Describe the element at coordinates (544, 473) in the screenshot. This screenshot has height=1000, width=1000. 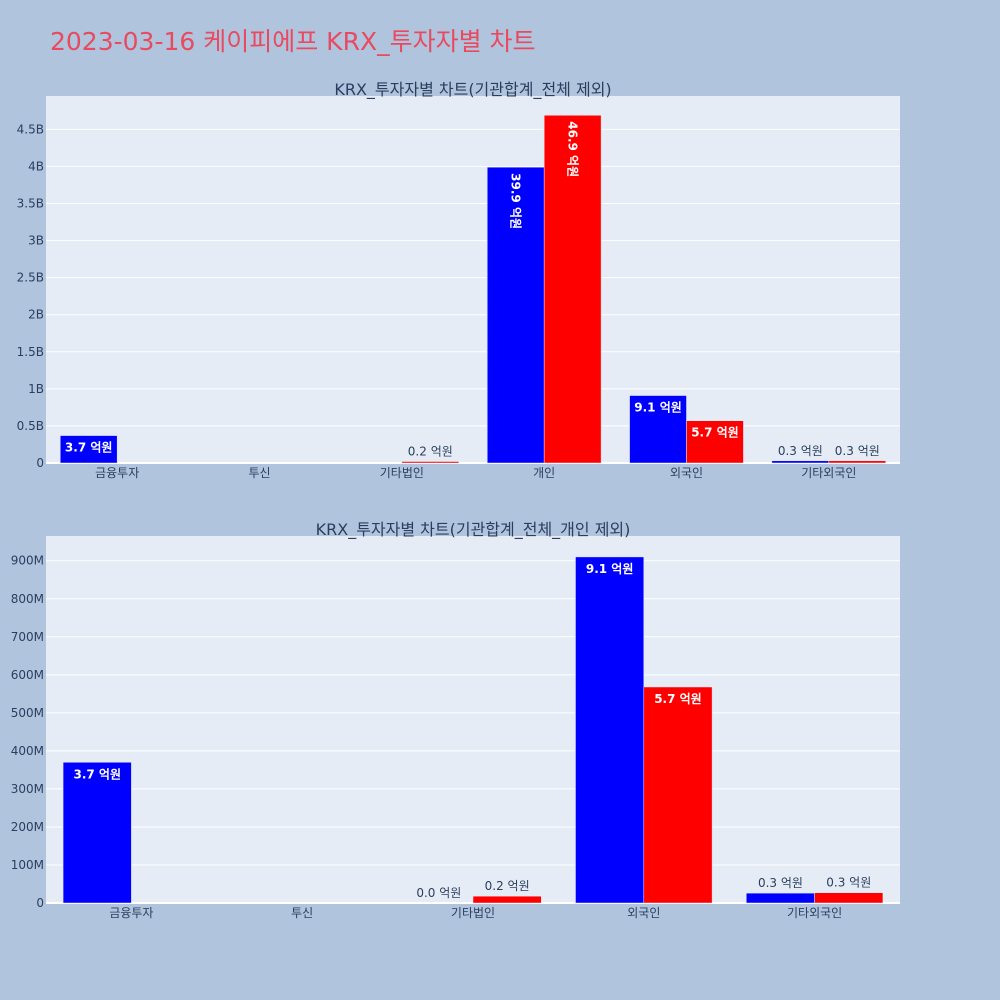
I see `x-tick-label: 개인` at that location.